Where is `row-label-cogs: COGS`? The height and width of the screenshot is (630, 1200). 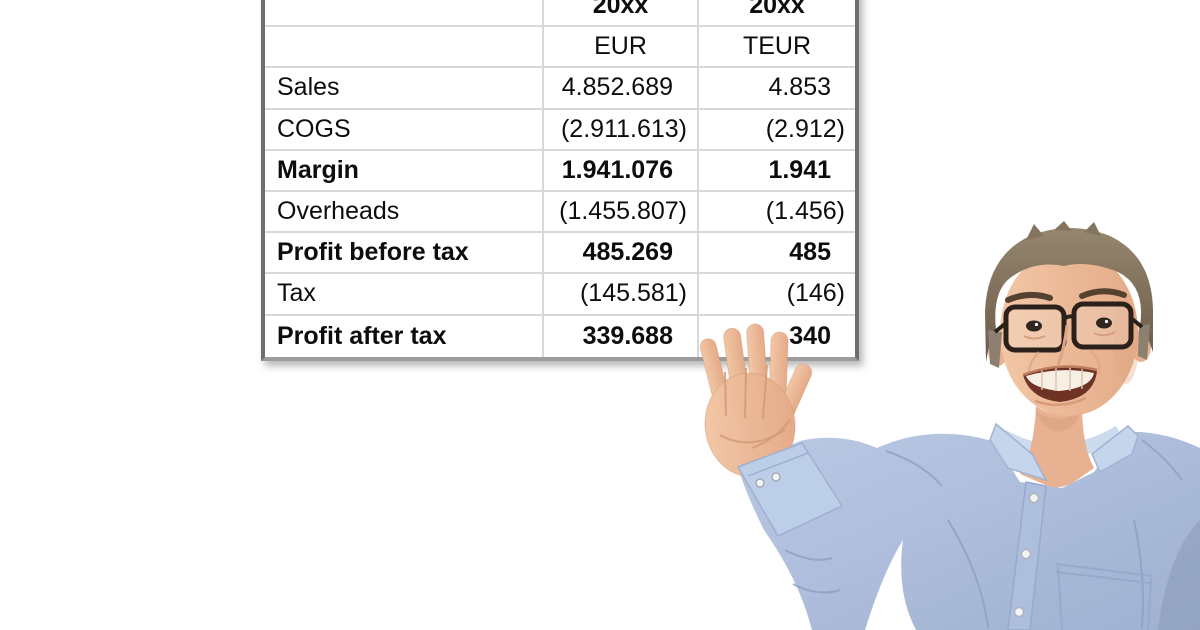
row-label-cogs: COGS is located at coordinates (403, 130).